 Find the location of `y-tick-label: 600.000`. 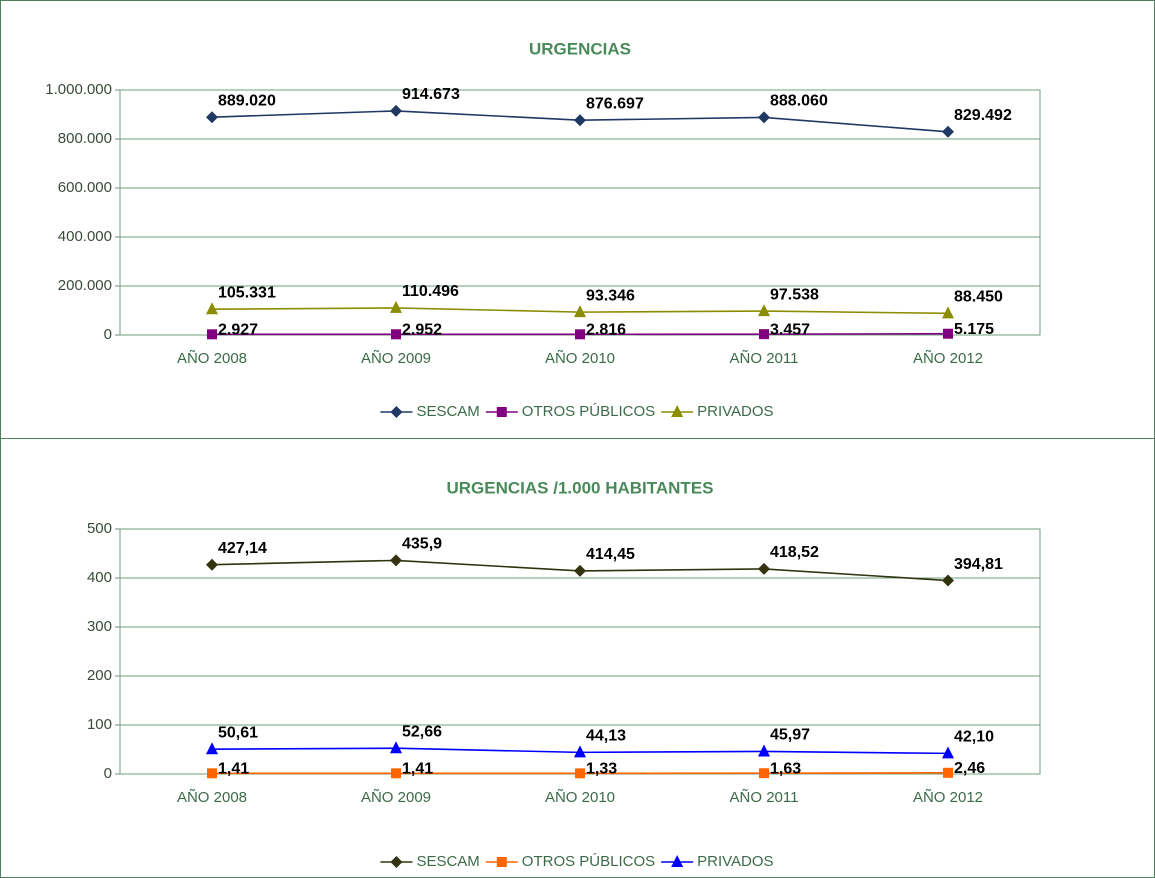

y-tick-label: 600.000 is located at coordinates (85, 187).